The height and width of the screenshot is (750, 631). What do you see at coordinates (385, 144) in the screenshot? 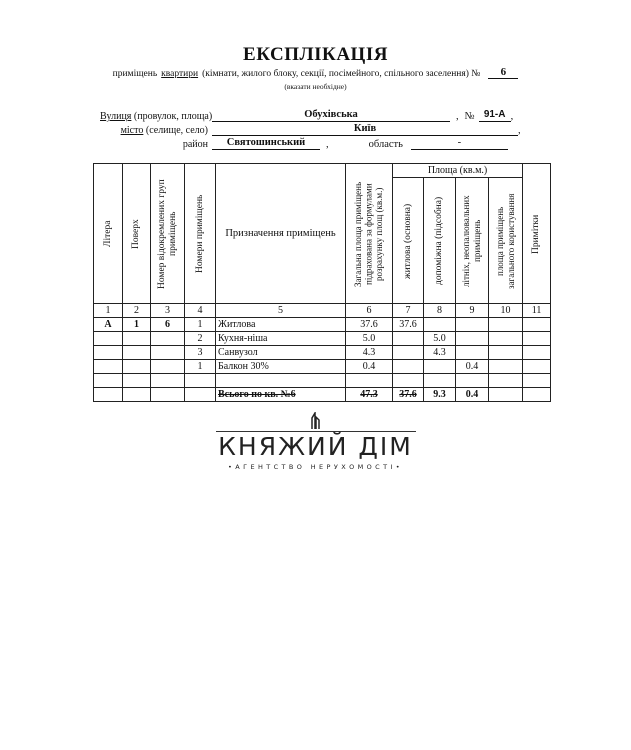
I see `region-label: область` at bounding box center [385, 144].